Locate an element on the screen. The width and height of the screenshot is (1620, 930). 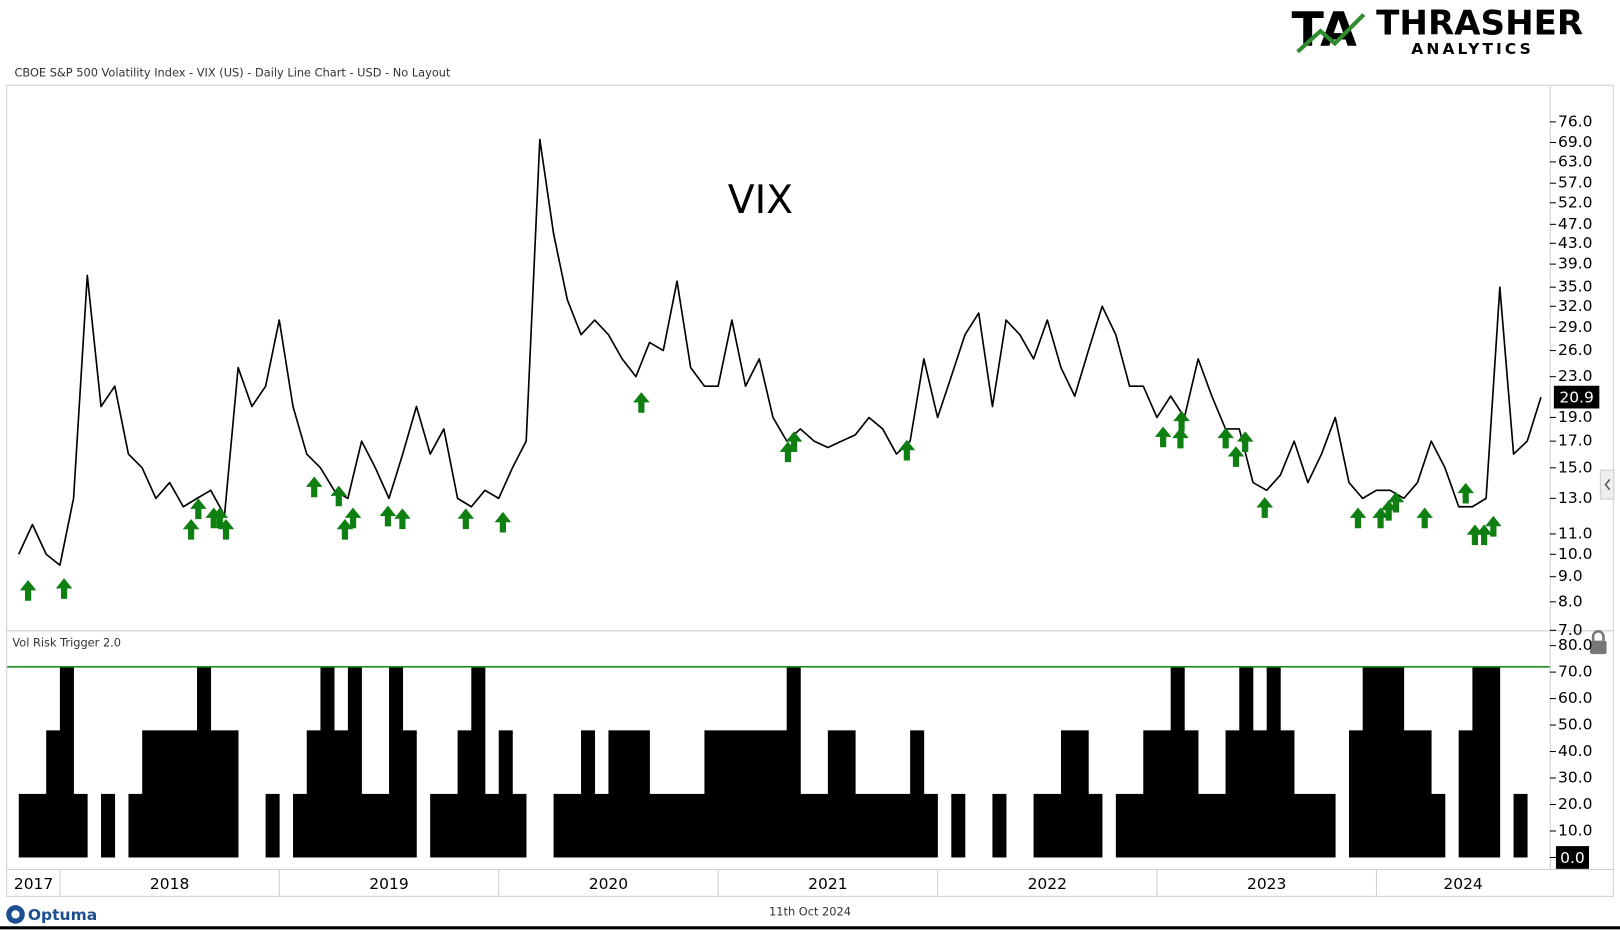
last-value-box is located at coordinates (1572, 857).